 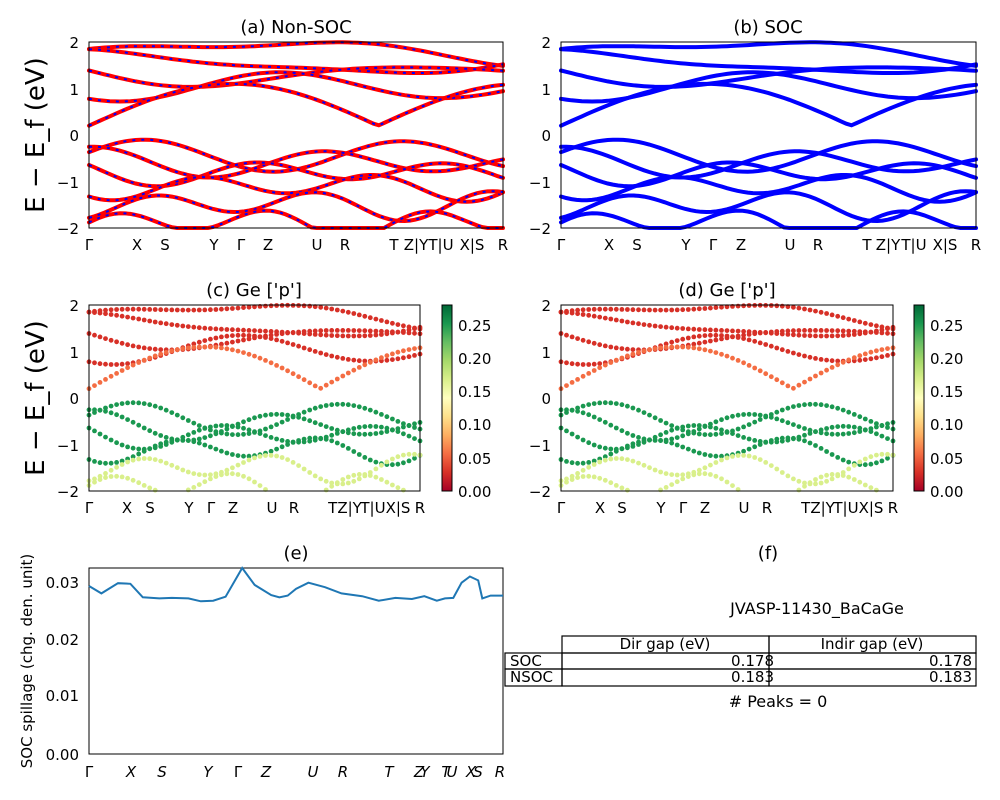 What do you see at coordinates (540, 492) in the screenshot?
I see `panel-d-ytick: −2` at bounding box center [540, 492].